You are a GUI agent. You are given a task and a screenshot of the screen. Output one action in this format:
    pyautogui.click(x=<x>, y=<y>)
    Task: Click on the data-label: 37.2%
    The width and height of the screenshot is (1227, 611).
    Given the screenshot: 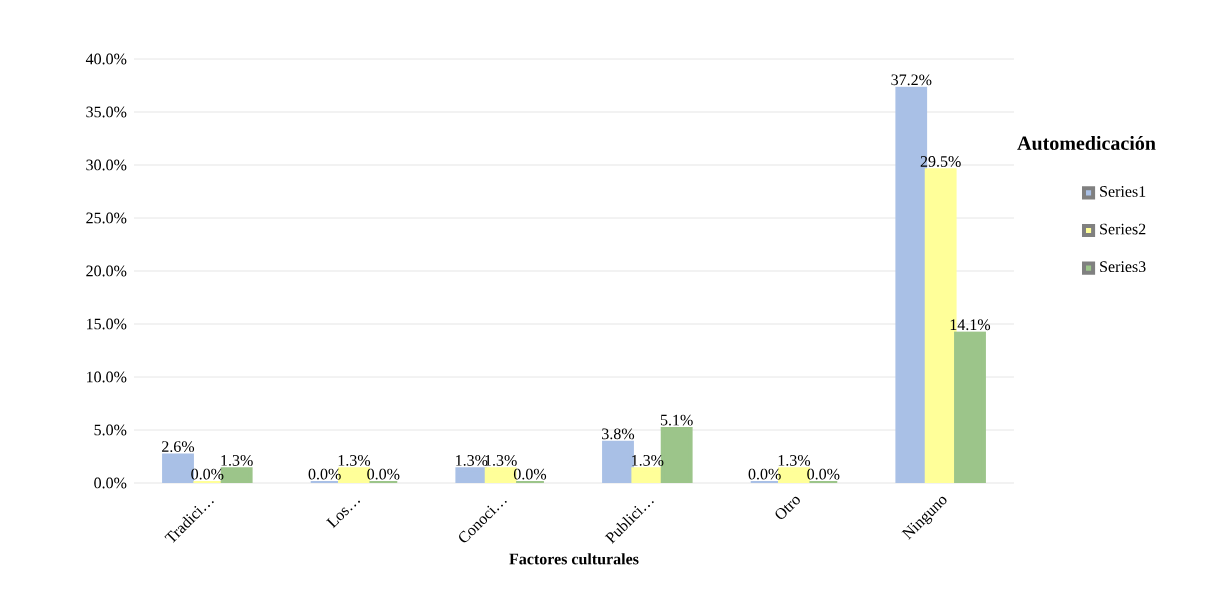 What is the action you would take?
    pyautogui.click(x=911, y=80)
    